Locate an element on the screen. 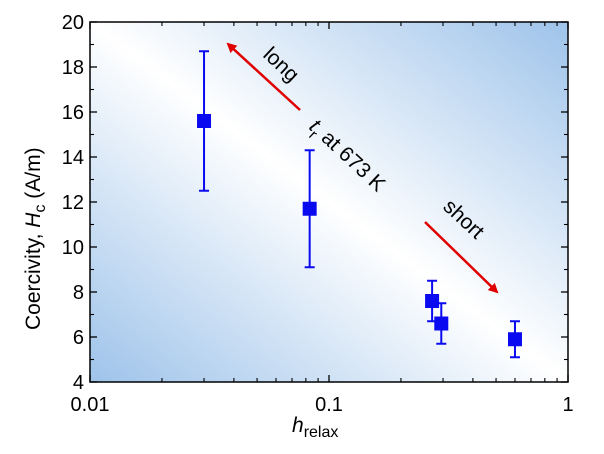 The image size is (604, 454). y-tick-label: 20 is located at coordinates (73, 23).